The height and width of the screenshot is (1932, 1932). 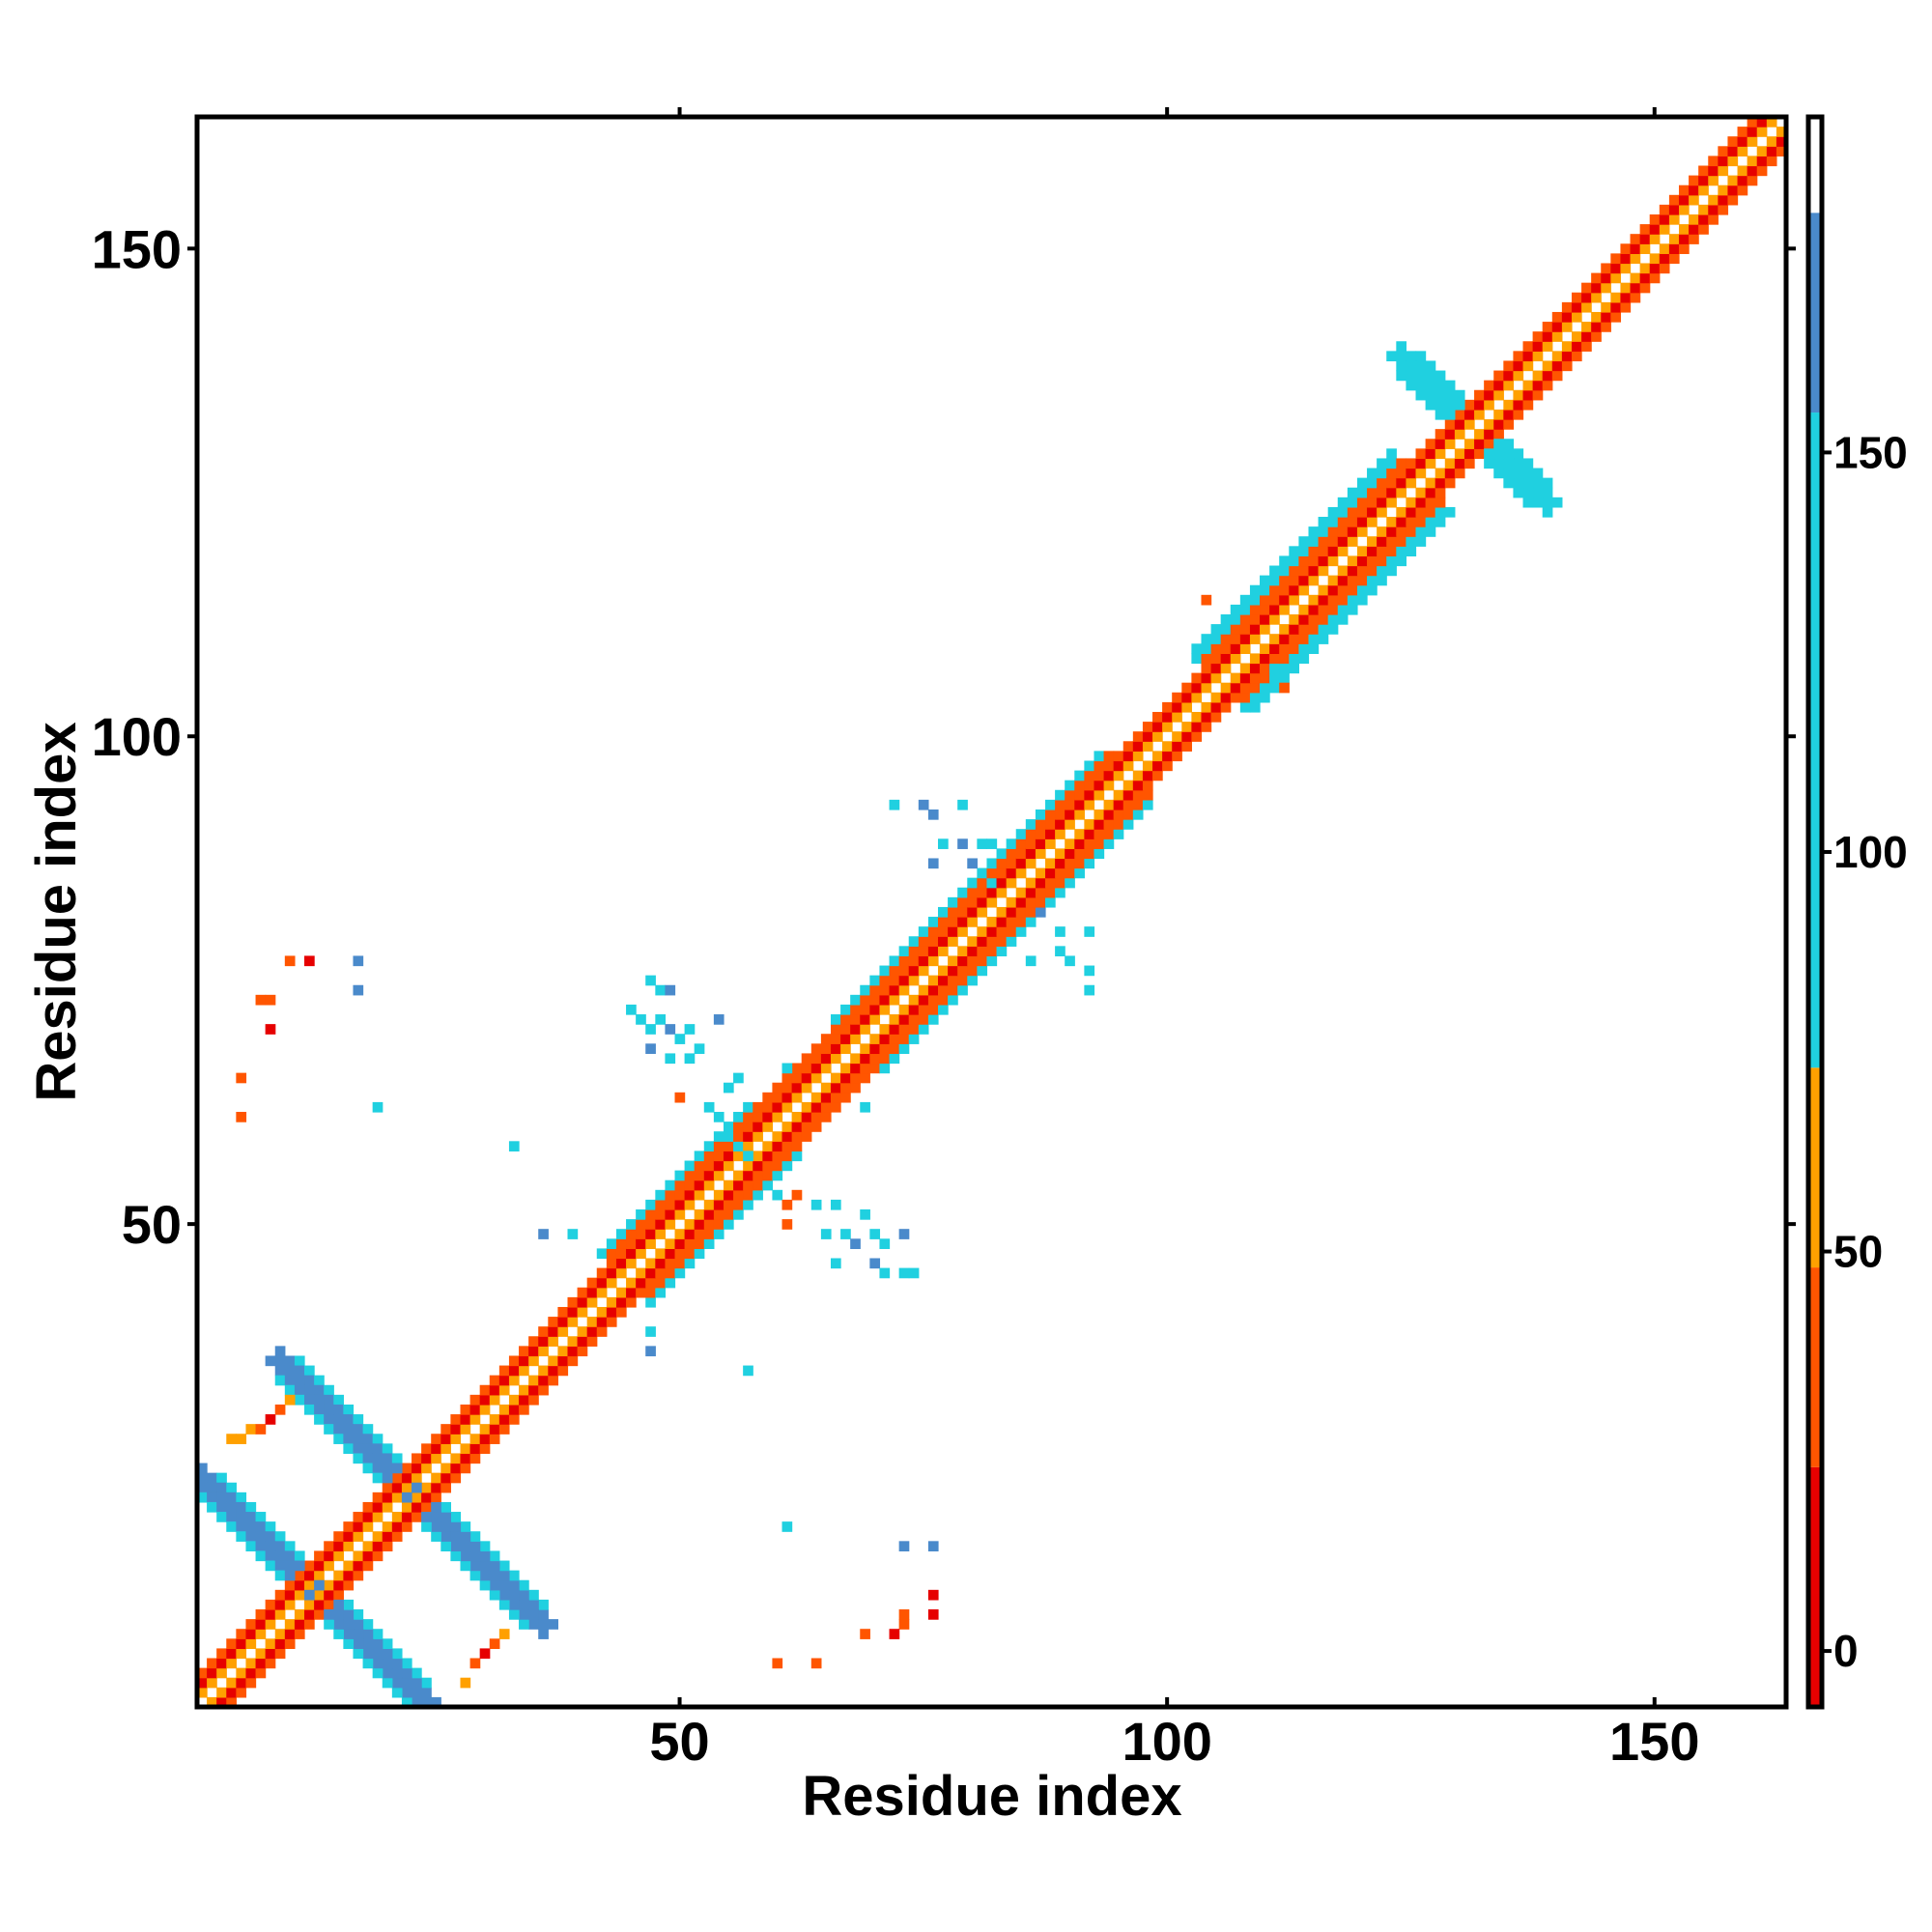 I want to click on colorbar-tick-label: 50, so click(x=1858, y=1252).